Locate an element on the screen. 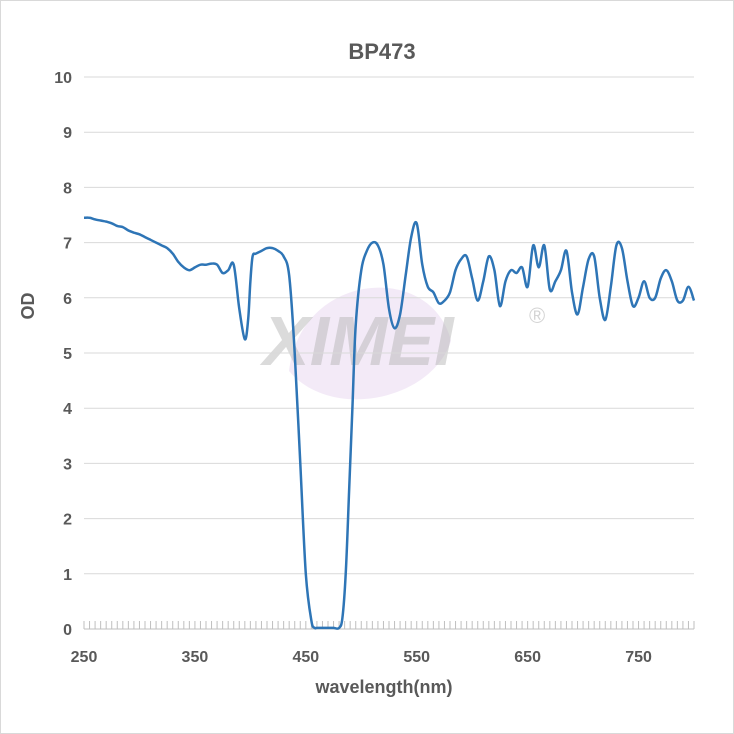  x-axis-label: wavelength(nm) is located at coordinates (383, 687).